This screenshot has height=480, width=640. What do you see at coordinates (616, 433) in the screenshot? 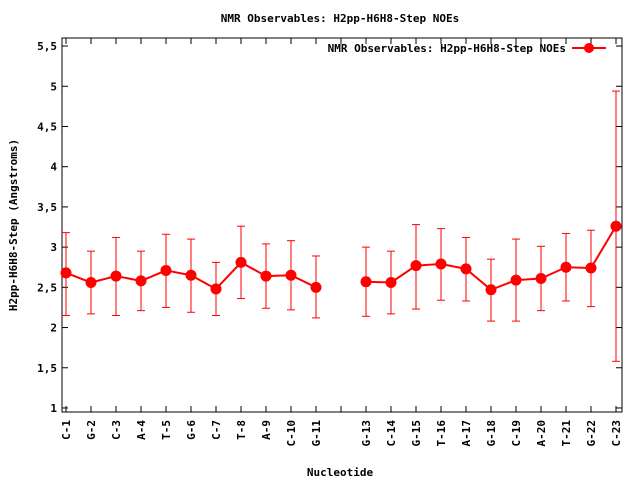
I see `x-tick-label: C-23` at bounding box center [616, 433].